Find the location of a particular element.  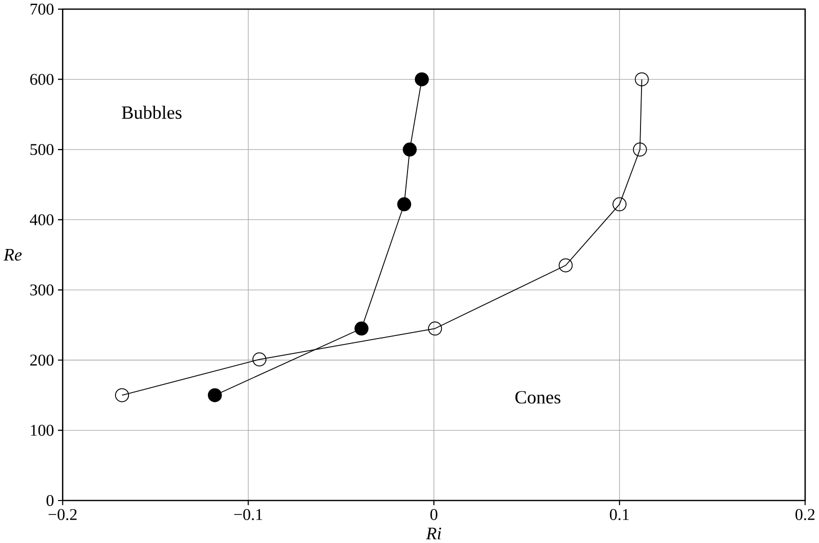

y-tick-label: 500 is located at coordinates (42, 150).